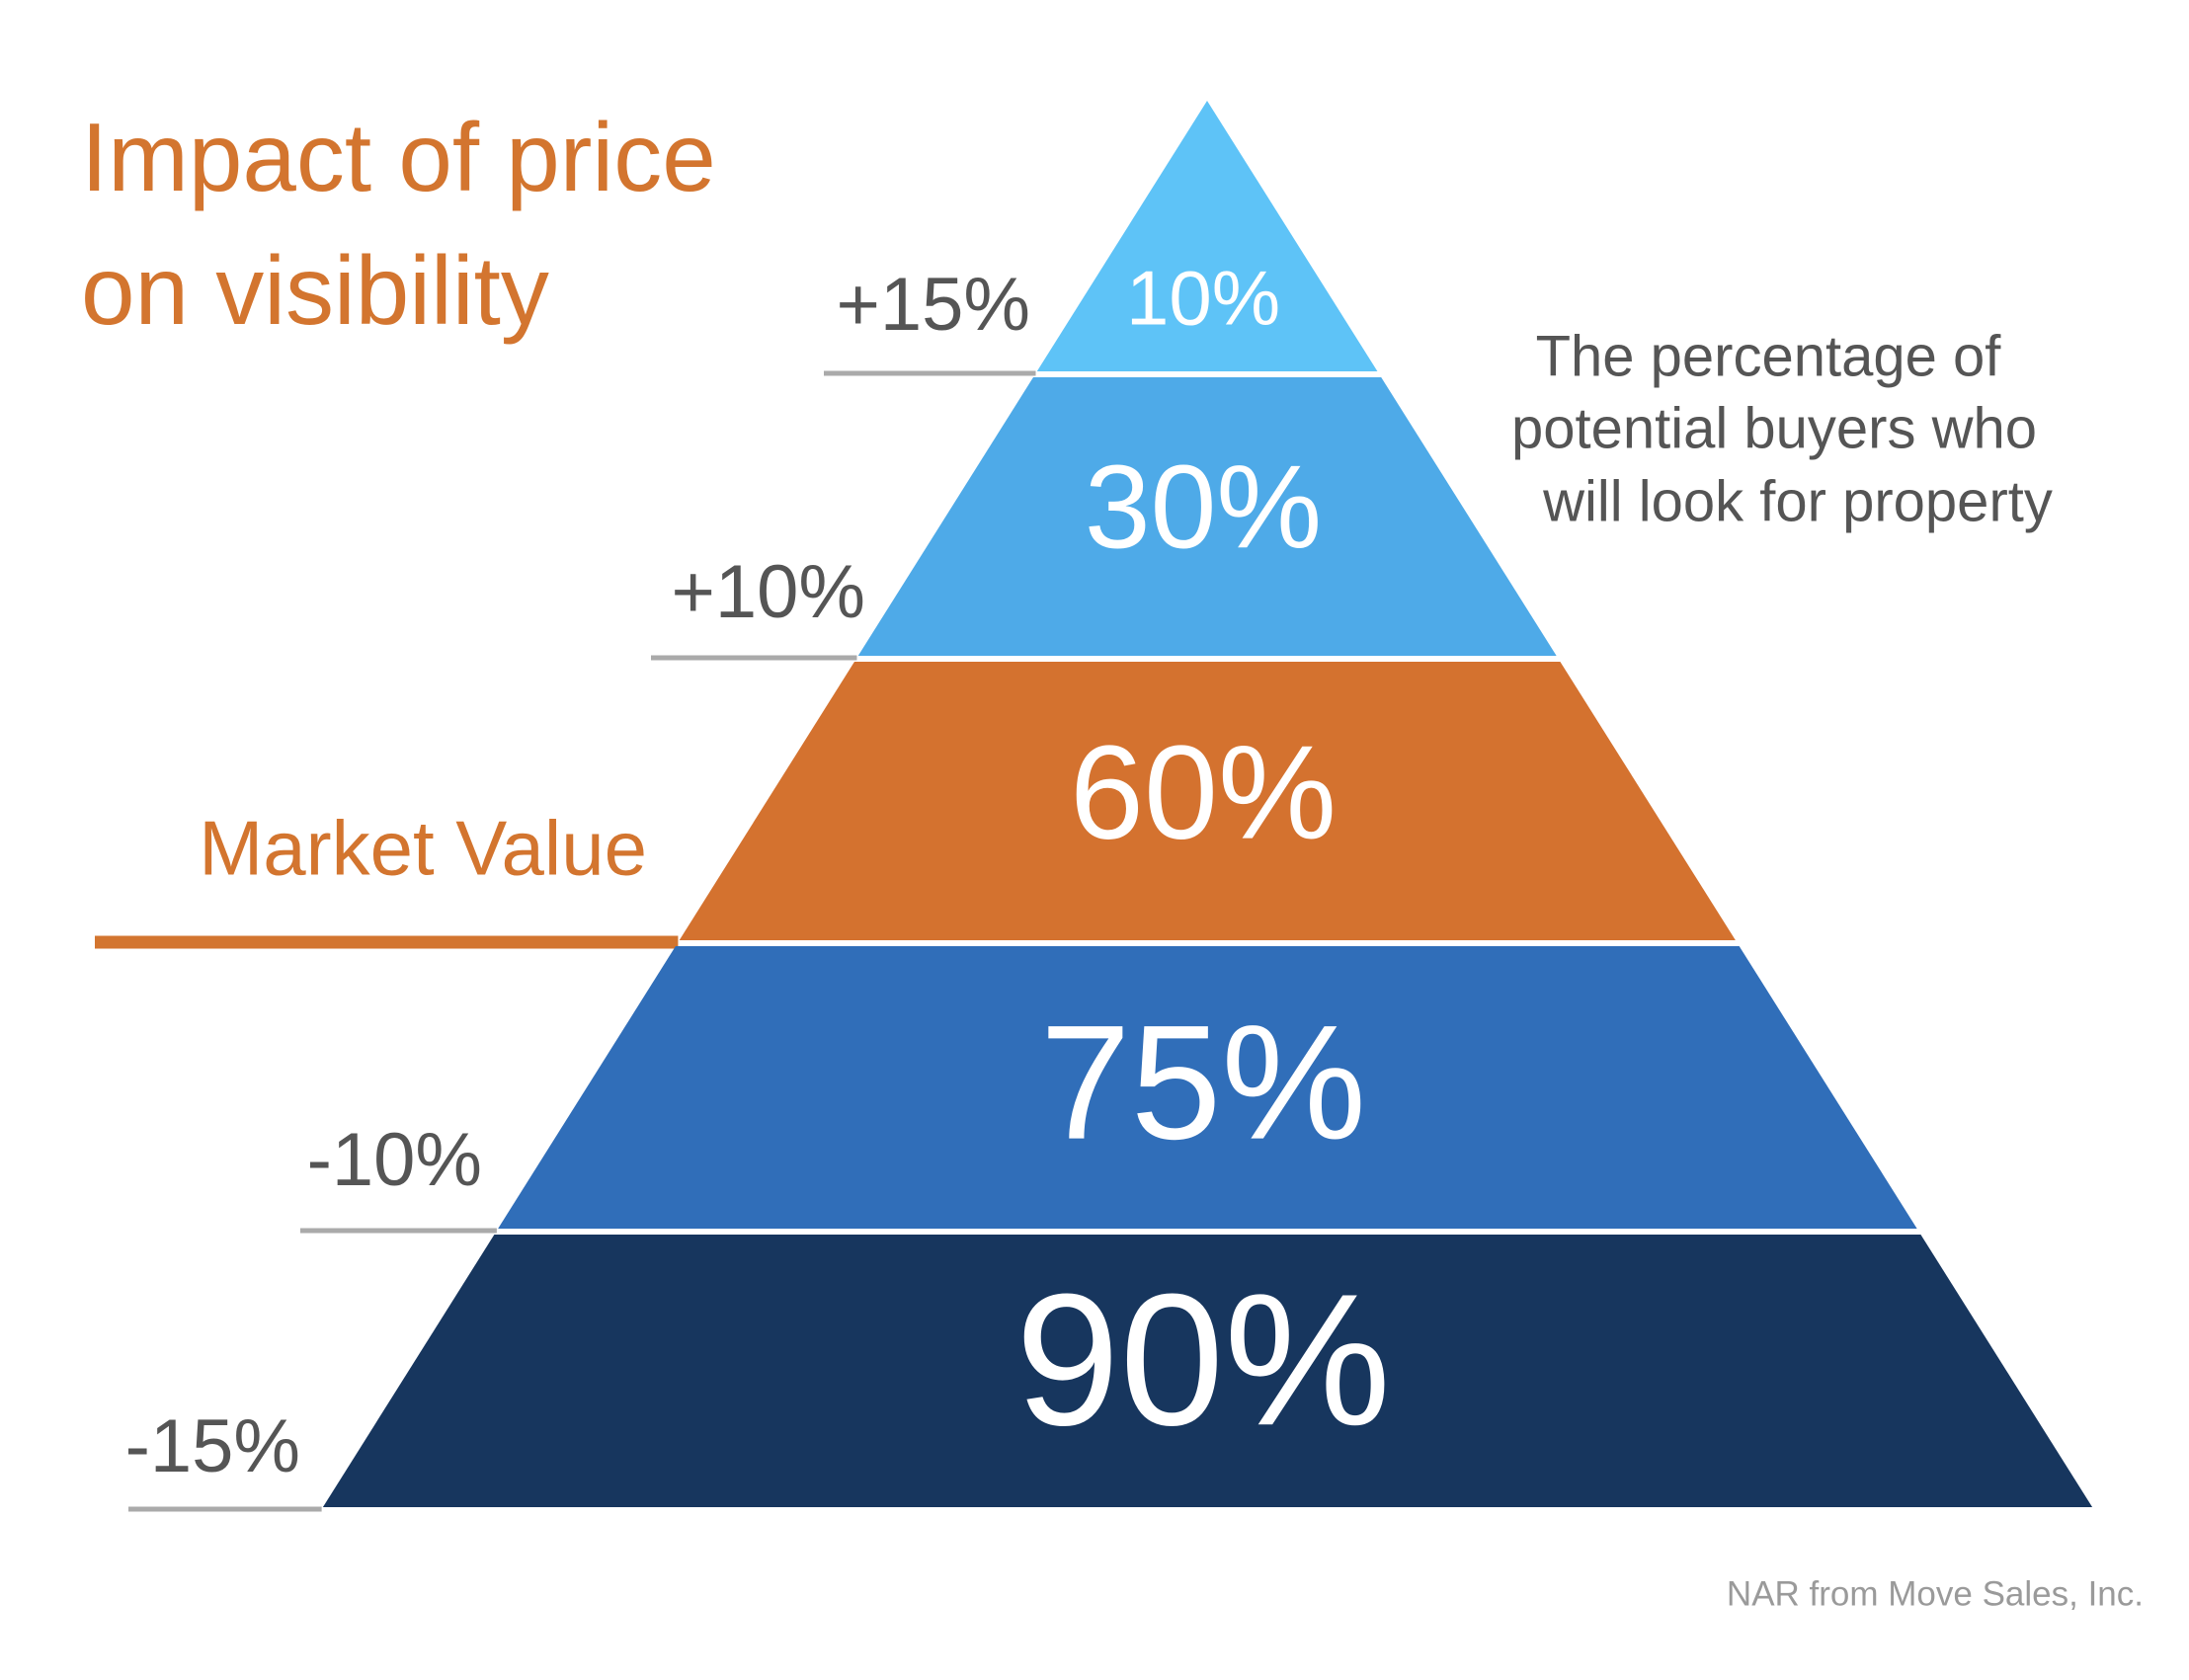  What do you see at coordinates (315, 290) in the screenshot?
I see `title-line: on visibility` at bounding box center [315, 290].